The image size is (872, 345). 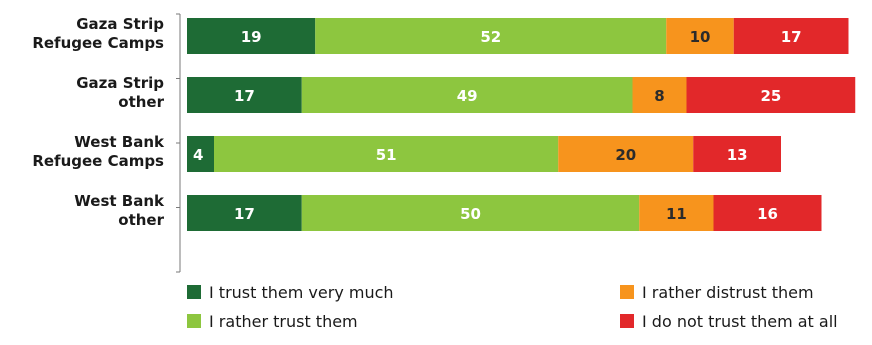 I want to click on bar-value-label: 50, so click(x=470, y=214).